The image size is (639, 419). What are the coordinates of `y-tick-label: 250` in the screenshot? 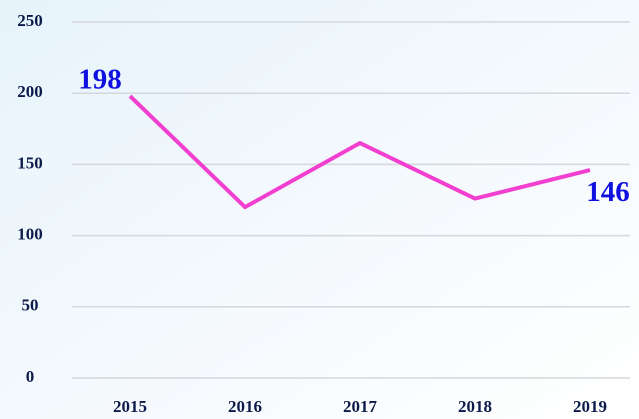 It's located at (30, 20).